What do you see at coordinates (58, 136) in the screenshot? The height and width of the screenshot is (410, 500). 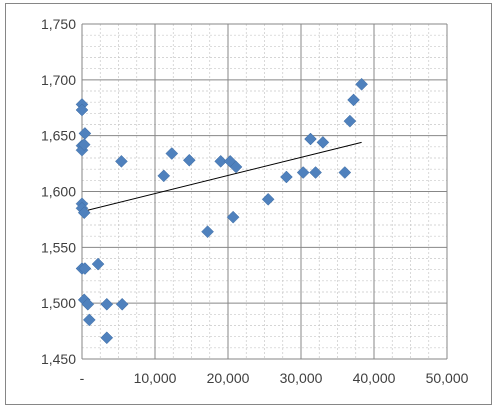 I see `y-tick-label: 1,650` at bounding box center [58, 136].